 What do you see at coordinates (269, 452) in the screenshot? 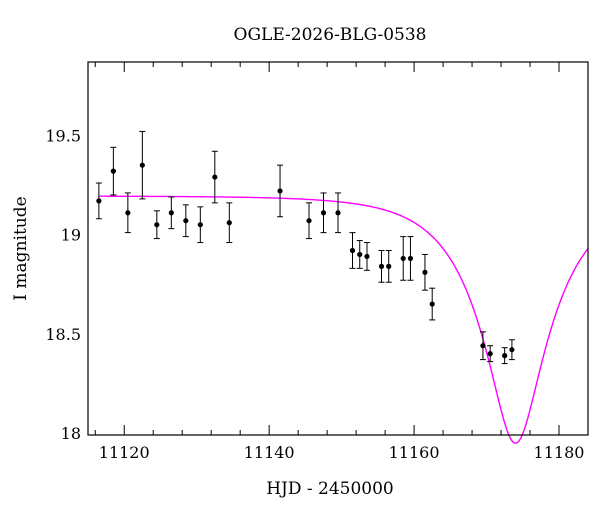
I see `x-tick-label: 11140` at bounding box center [269, 452].